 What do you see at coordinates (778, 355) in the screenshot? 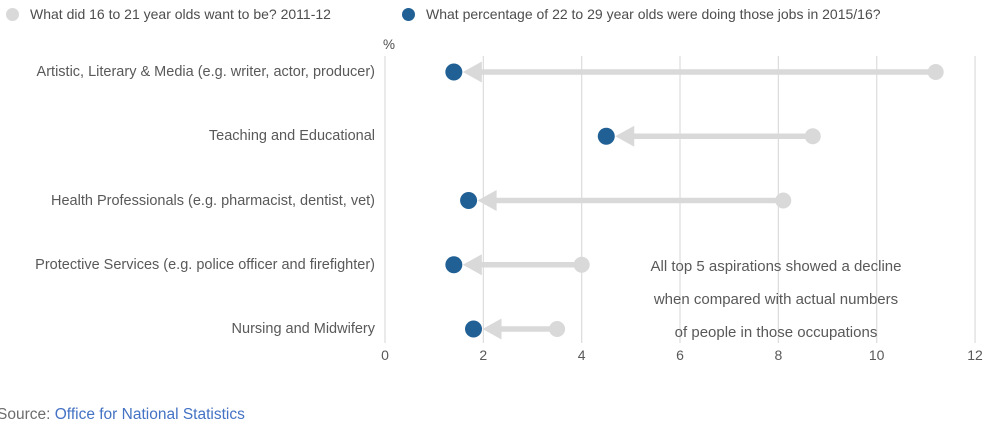
I see `x-tick-label: 8` at bounding box center [778, 355].